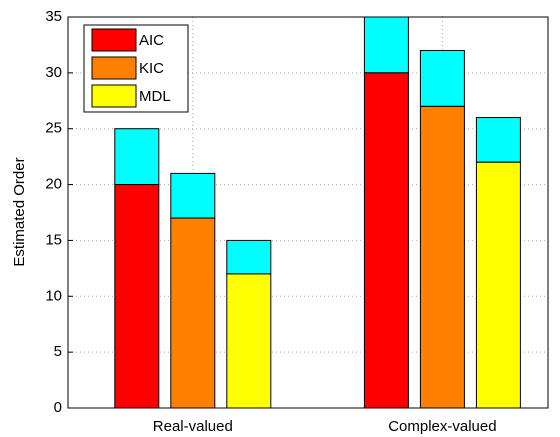 The image size is (560, 437). Describe the element at coordinates (151, 68) in the screenshot. I see `legend-label: KIC` at that location.